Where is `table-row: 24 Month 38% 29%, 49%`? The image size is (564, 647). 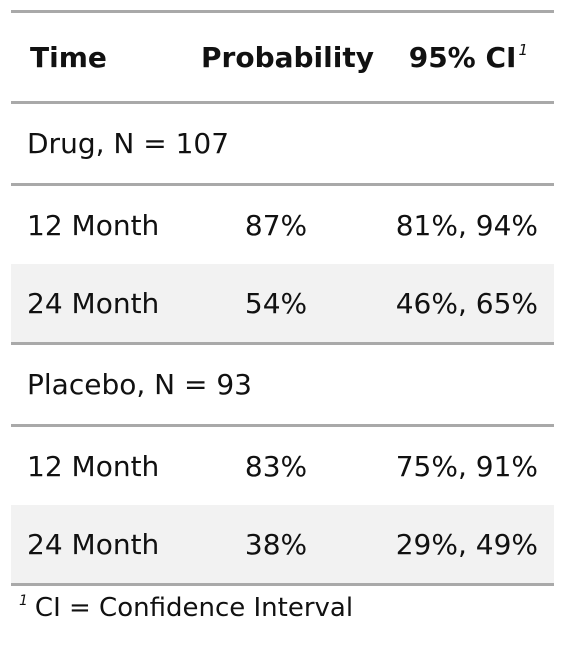
table-row: 24 Month 38% 29%, 49% is located at coordinates (282, 544).